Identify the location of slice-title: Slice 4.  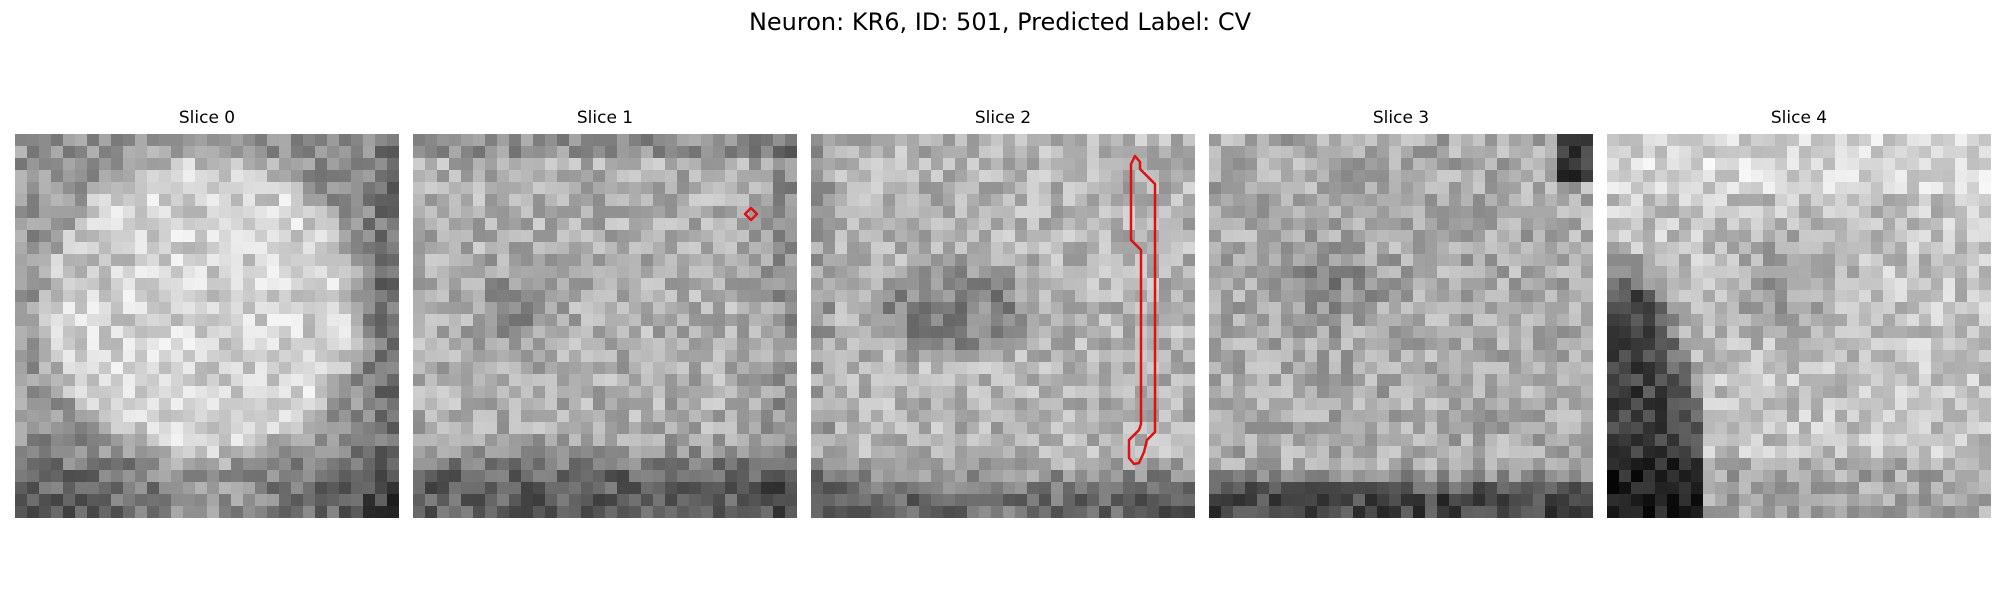
(1799, 118).